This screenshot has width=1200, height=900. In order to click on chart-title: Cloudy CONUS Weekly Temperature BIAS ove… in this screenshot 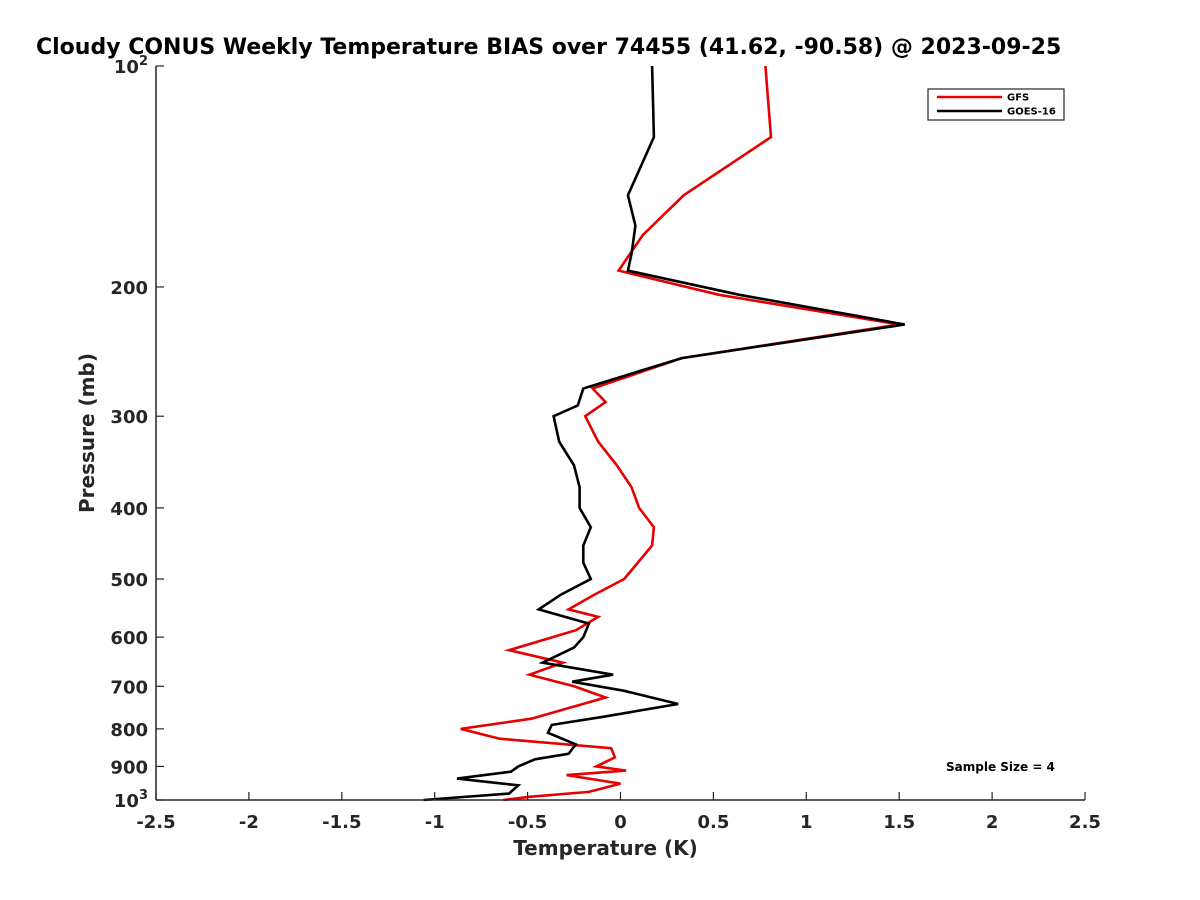, I will do `click(548, 47)`.